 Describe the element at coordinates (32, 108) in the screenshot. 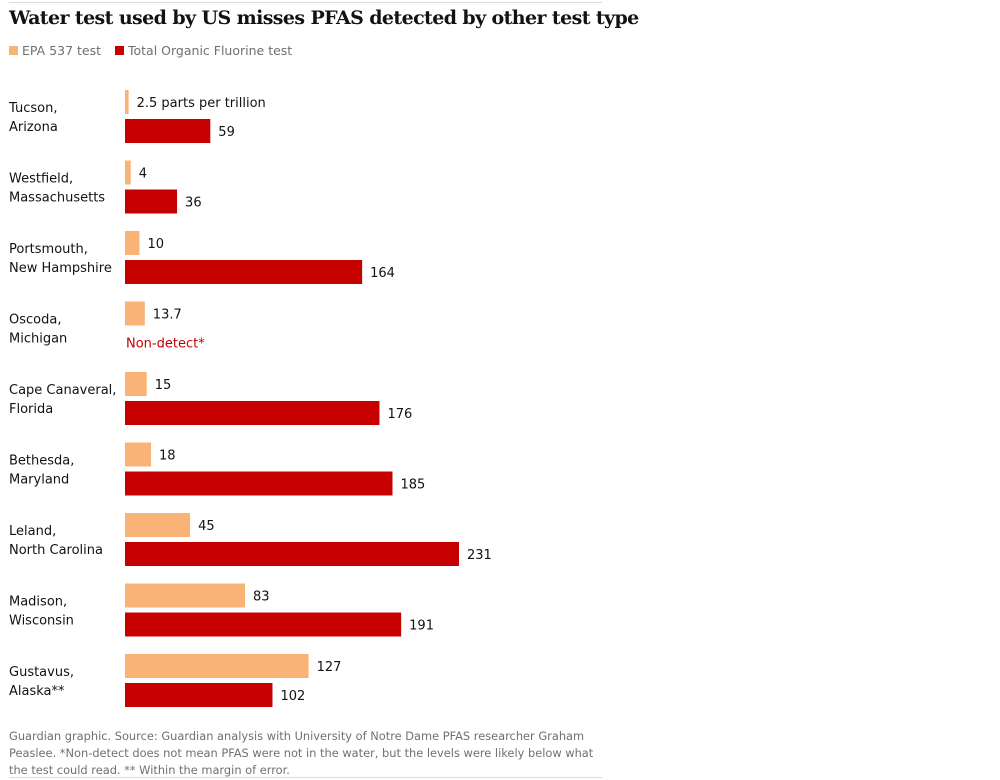

I see `category-label-line: Tucson,` at that location.